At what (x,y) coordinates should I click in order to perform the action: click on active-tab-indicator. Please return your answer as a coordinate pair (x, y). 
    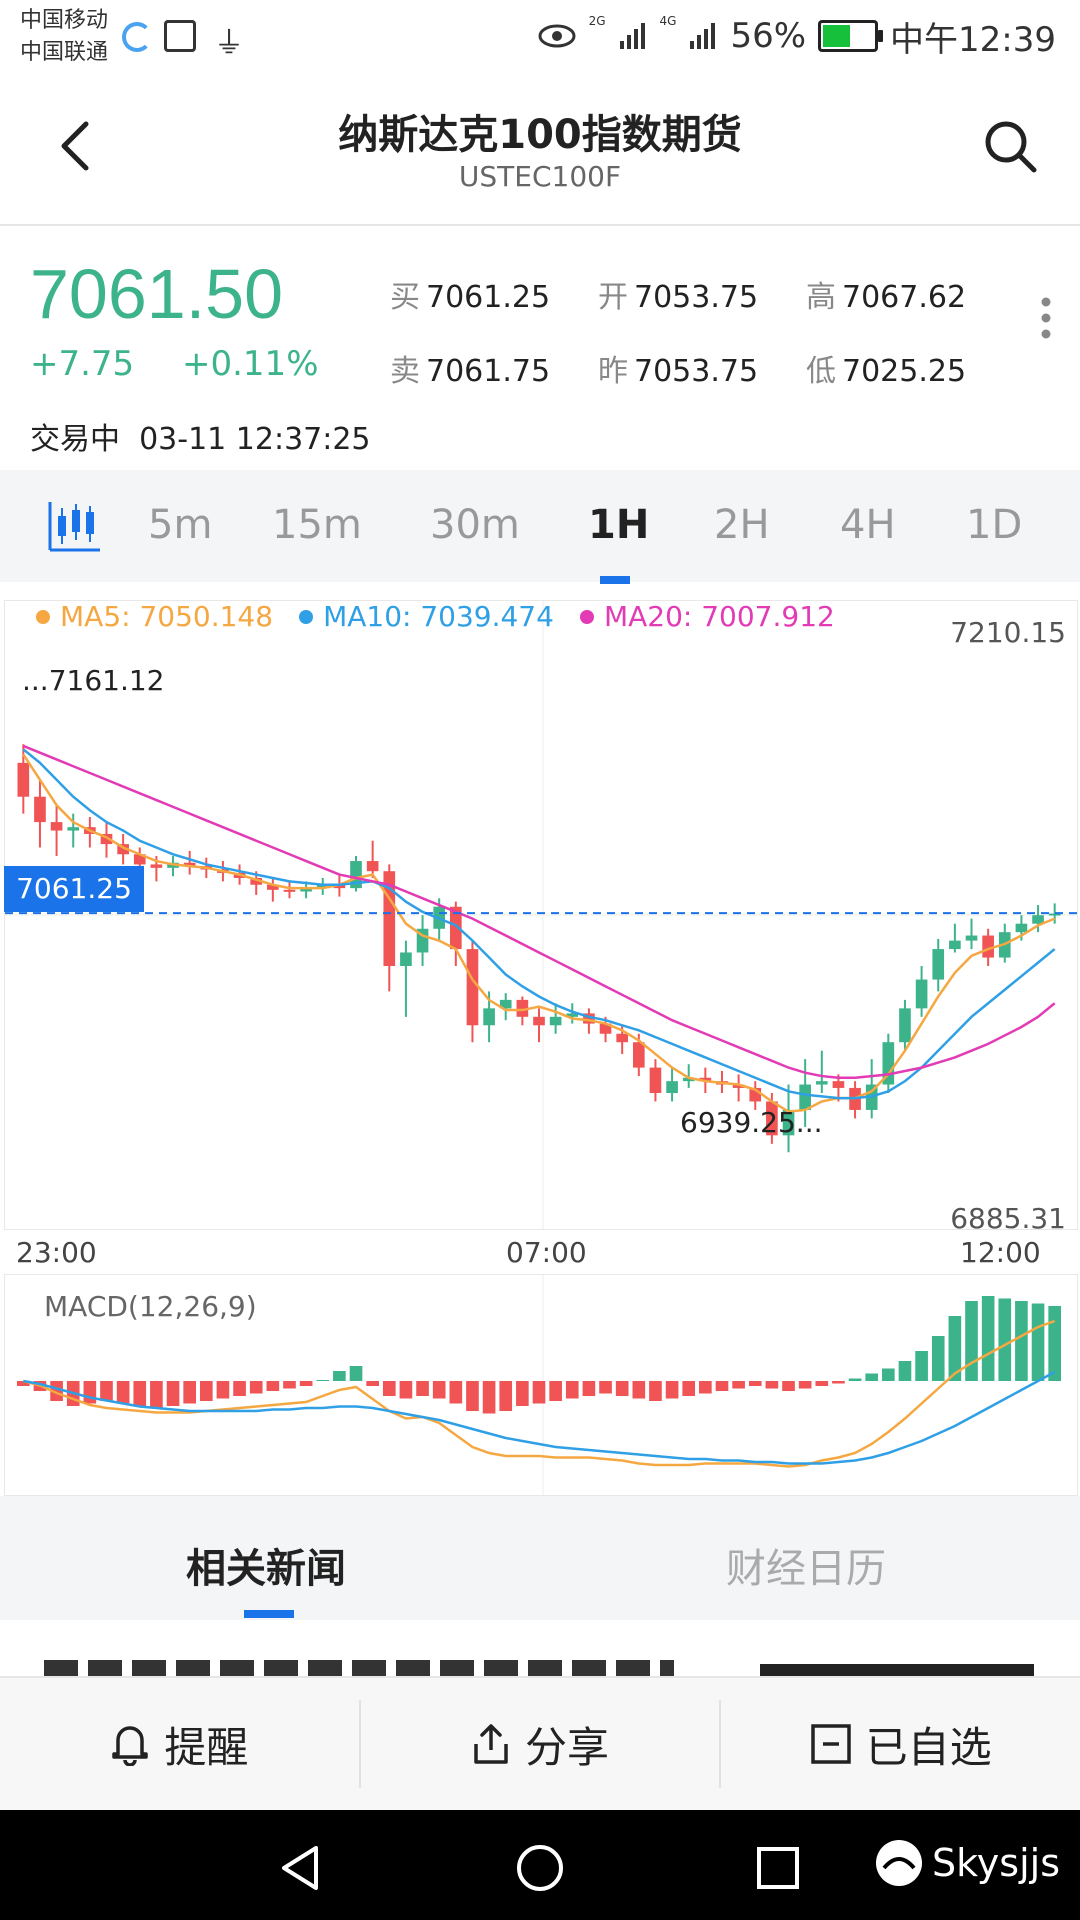
    Looking at the image, I should click on (615, 580).